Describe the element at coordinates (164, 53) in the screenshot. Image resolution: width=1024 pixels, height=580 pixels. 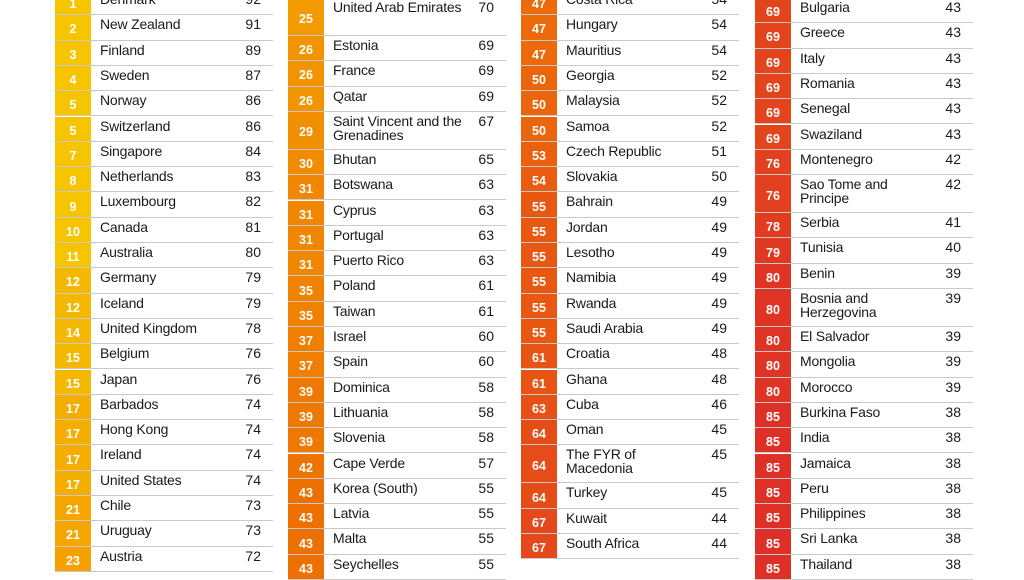
I see `table-row: 3 Finland 89` at that location.